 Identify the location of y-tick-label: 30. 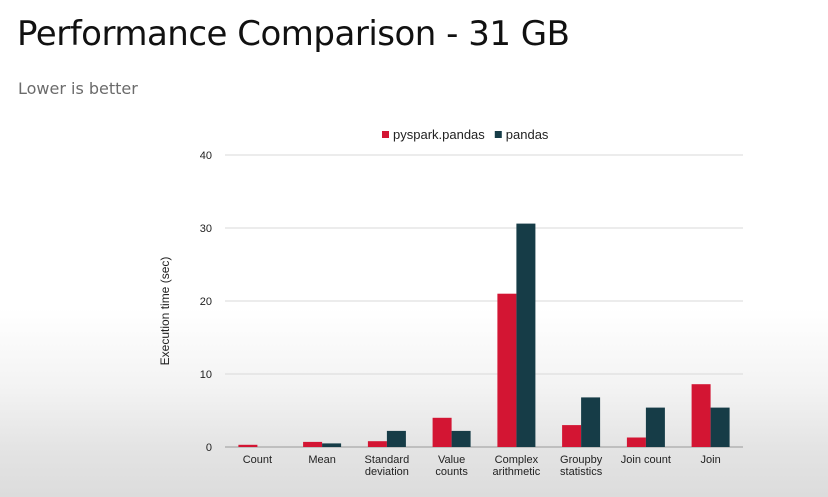
(206, 229).